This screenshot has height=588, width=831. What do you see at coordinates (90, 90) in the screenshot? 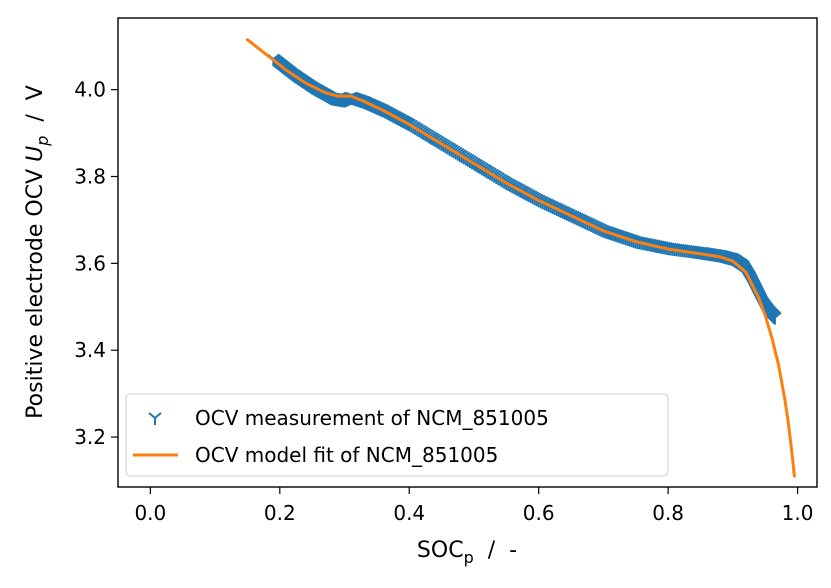
I see `y-tick-label: 4.0` at bounding box center [90, 90].